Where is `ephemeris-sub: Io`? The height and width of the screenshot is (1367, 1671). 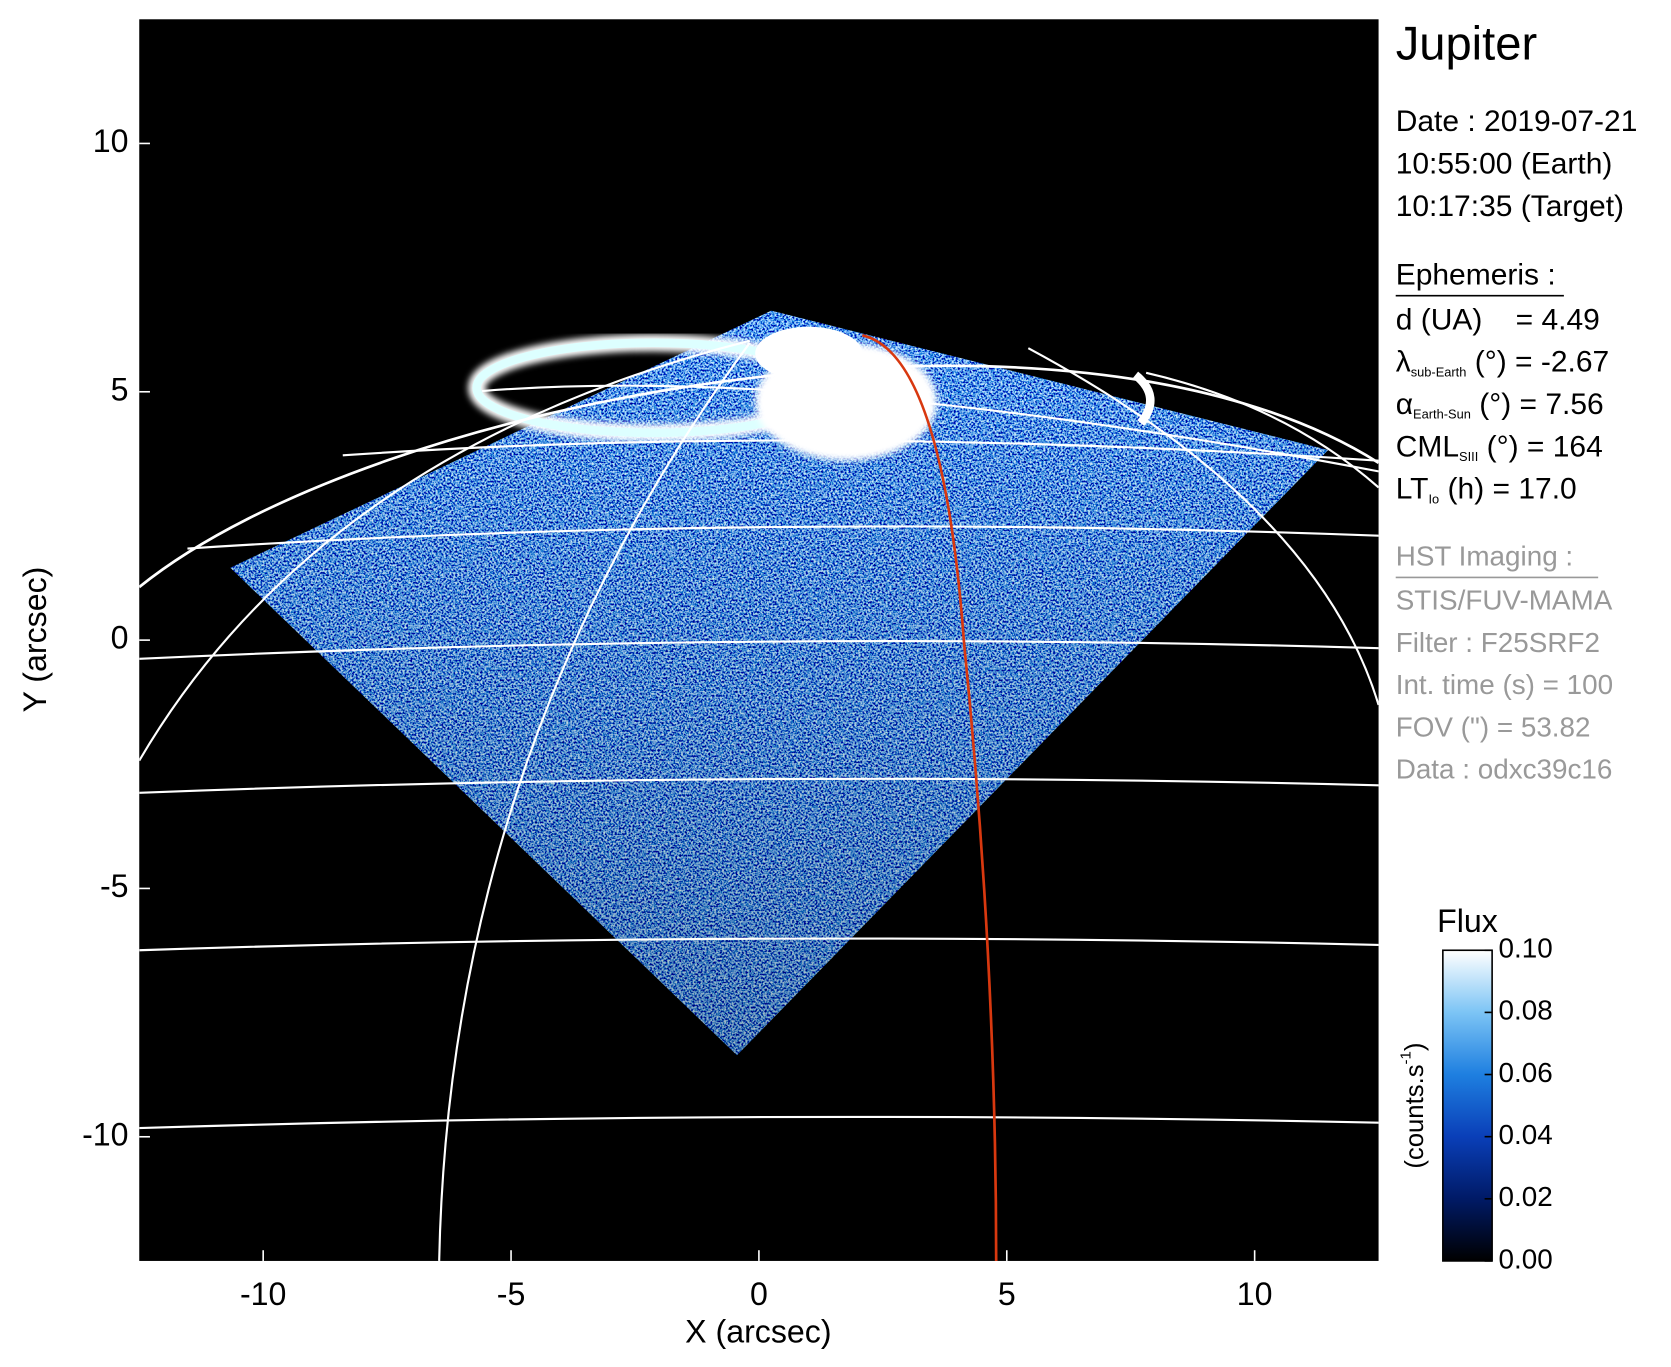 ephemeris-sub: Io is located at coordinates (1433, 499).